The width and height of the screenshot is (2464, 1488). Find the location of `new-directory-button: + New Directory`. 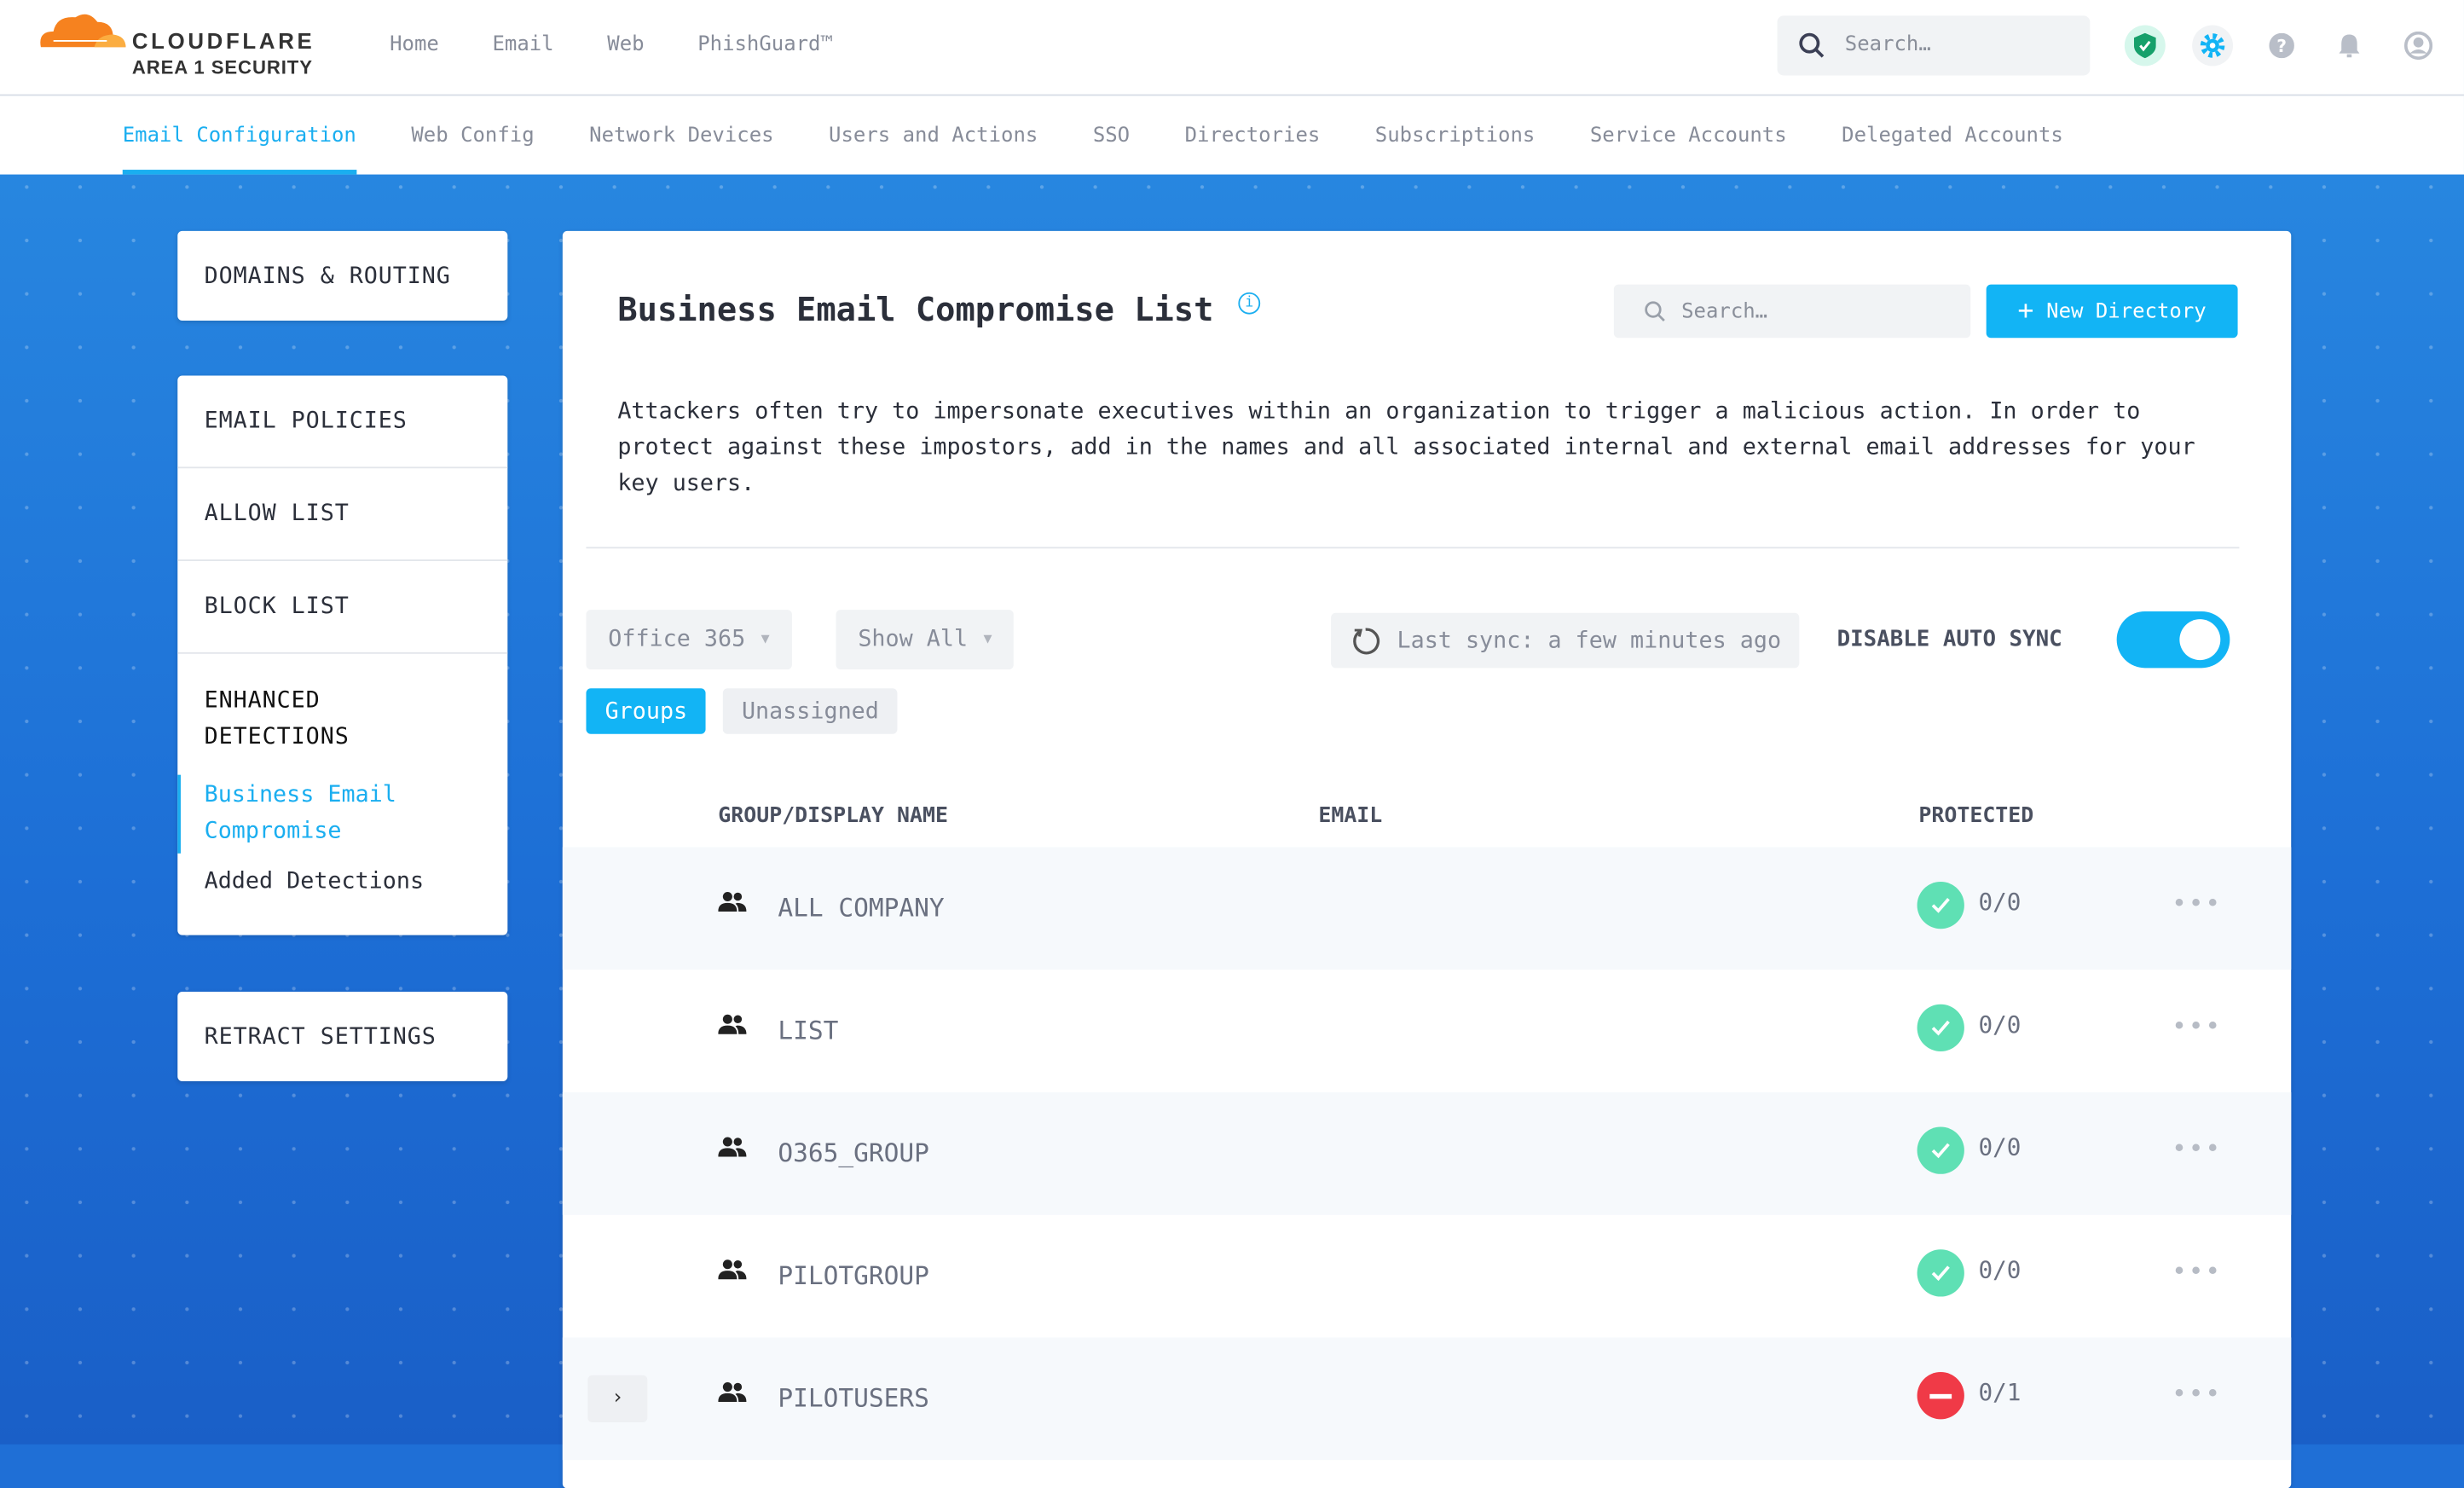

new-directory-button: + New Directory is located at coordinates (2112, 311).